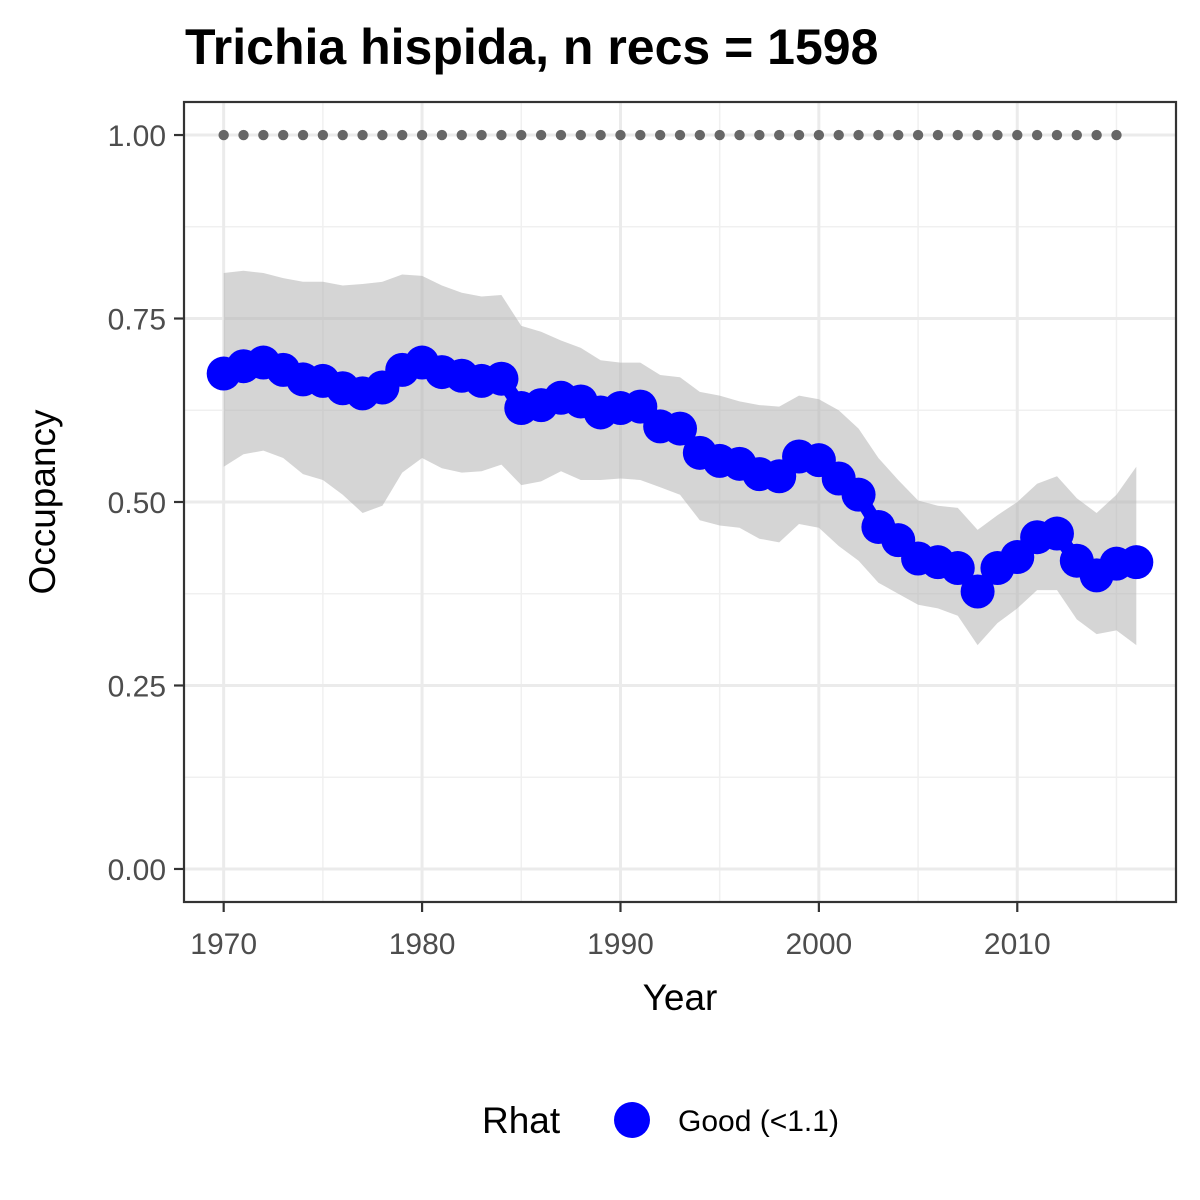 The width and height of the screenshot is (1200, 1200). What do you see at coordinates (42, 502) in the screenshot?
I see `y-axis-title: Occupancy` at bounding box center [42, 502].